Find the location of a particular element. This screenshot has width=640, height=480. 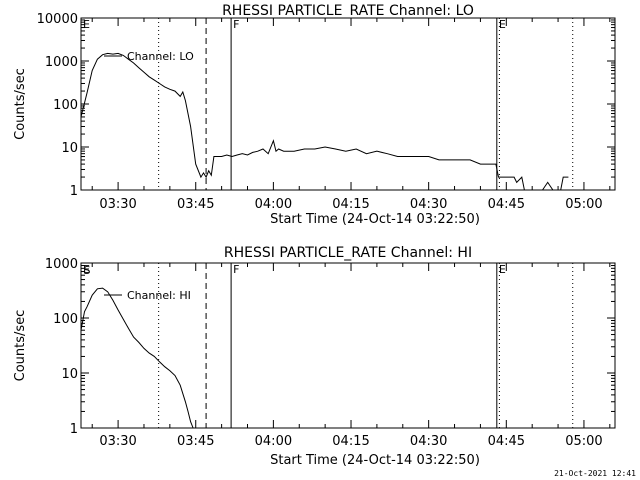

chart-title: RHESSI PARTICLE_RATE Channel: HI is located at coordinates (348, 253).